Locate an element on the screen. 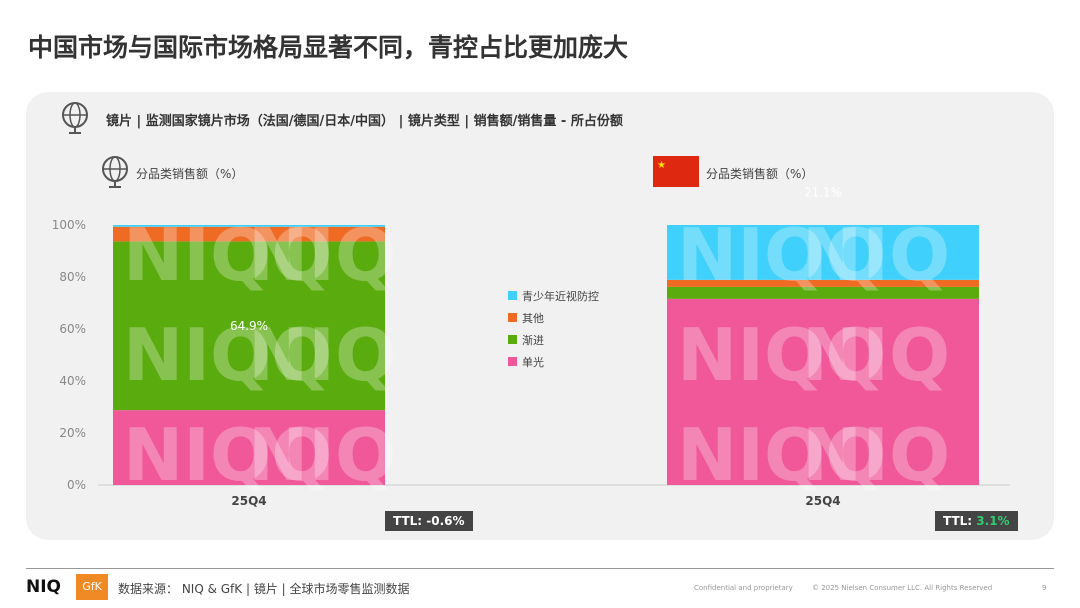 The height and width of the screenshot is (608, 1080). china-flag-icon: ★ is located at coordinates (676, 171).